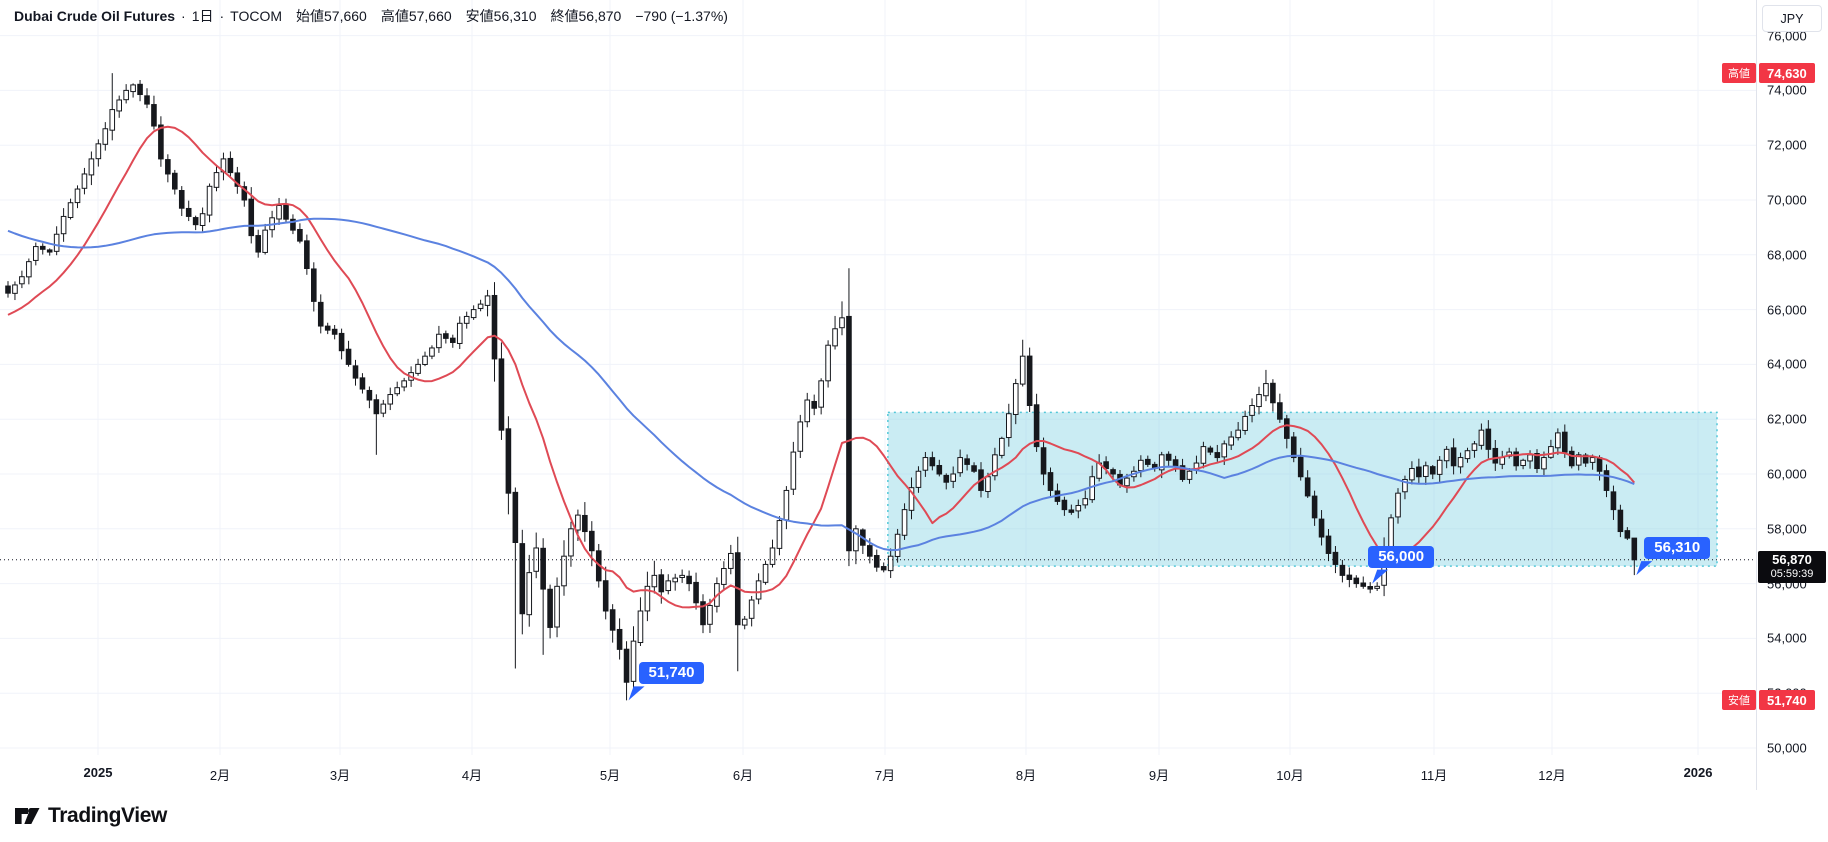  What do you see at coordinates (1739, 700) in the screenshot?
I see `low-chip-label: 安値` at bounding box center [1739, 700].